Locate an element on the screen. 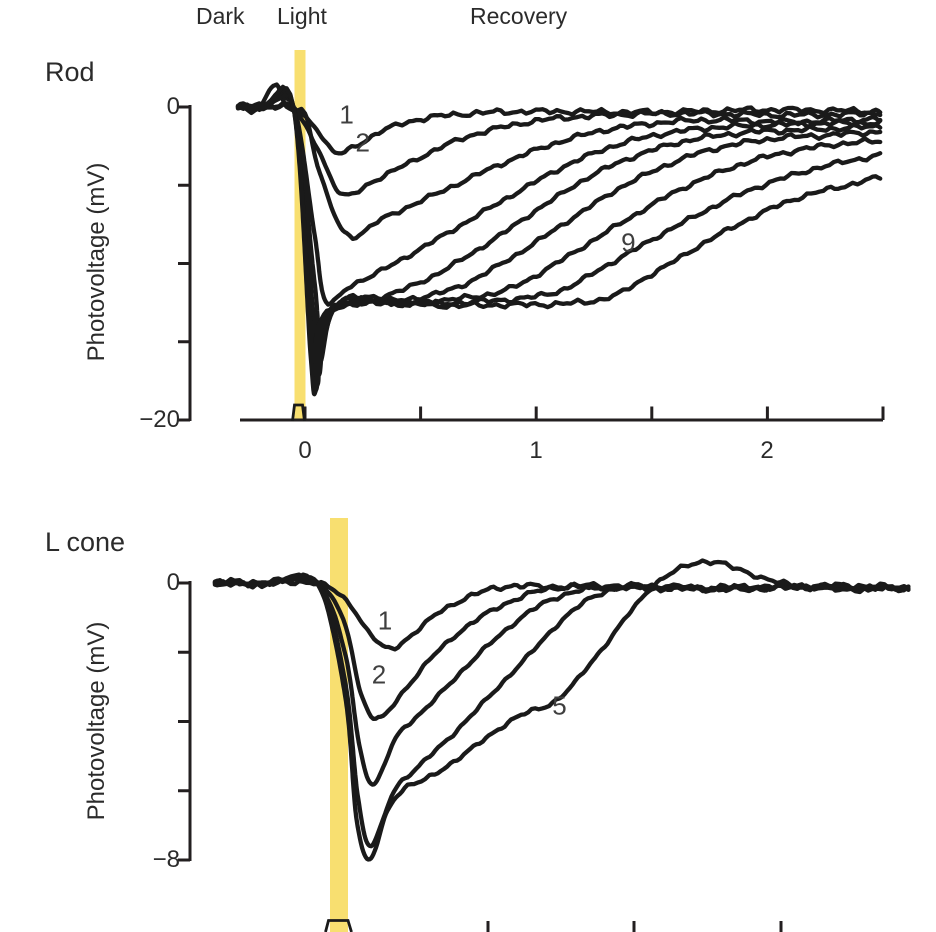 The width and height of the screenshot is (936, 932). cone-trace-label-2: 2 is located at coordinates (379, 674).